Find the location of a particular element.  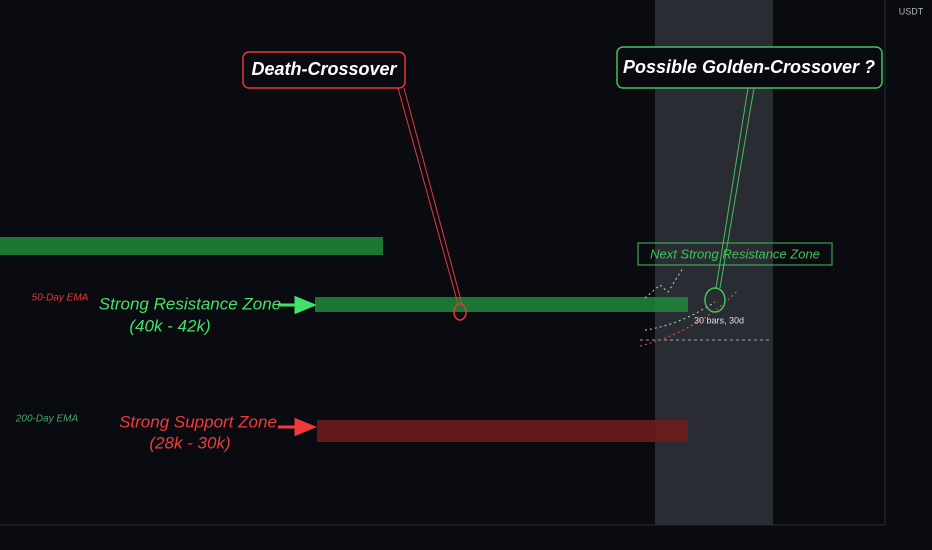

next-label: Next Strong Resistance Zone is located at coordinates (735, 253).